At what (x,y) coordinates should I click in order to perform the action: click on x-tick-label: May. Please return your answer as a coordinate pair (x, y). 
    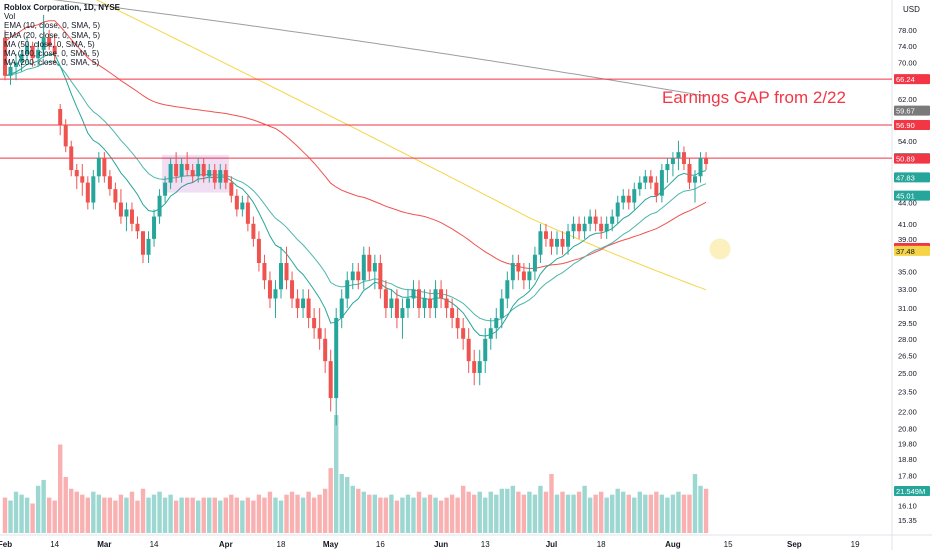
    Looking at the image, I should click on (331, 544).